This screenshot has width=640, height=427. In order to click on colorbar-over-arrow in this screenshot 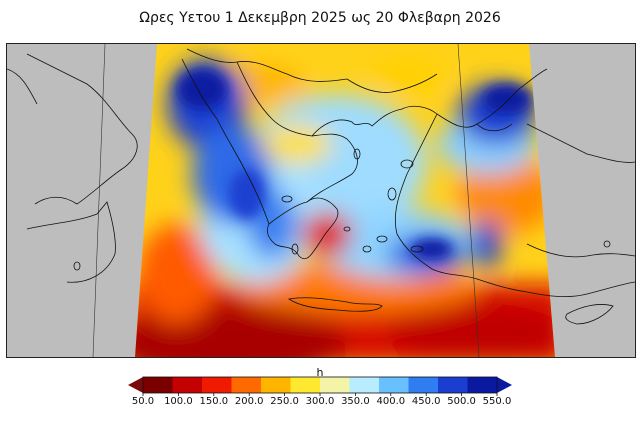, I will do `click(504, 385)`.